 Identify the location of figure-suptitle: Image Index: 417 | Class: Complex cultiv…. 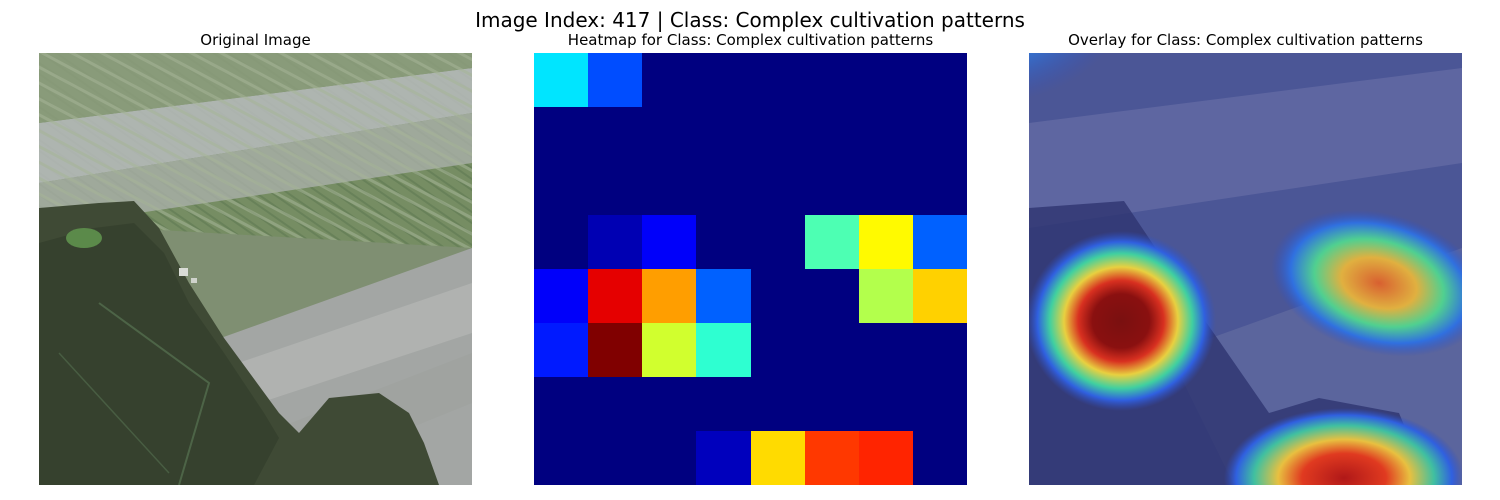
(750, 20).